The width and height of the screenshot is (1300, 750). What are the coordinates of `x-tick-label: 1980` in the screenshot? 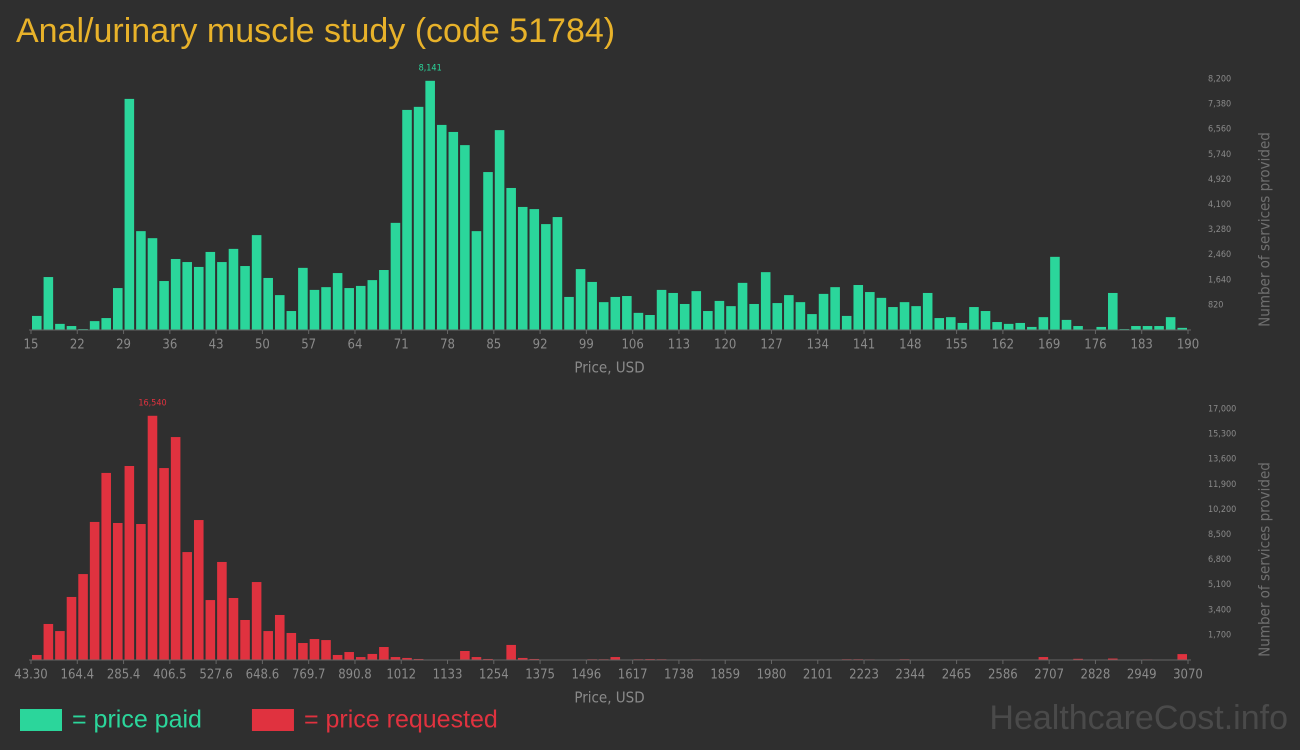 It's located at (772, 675).